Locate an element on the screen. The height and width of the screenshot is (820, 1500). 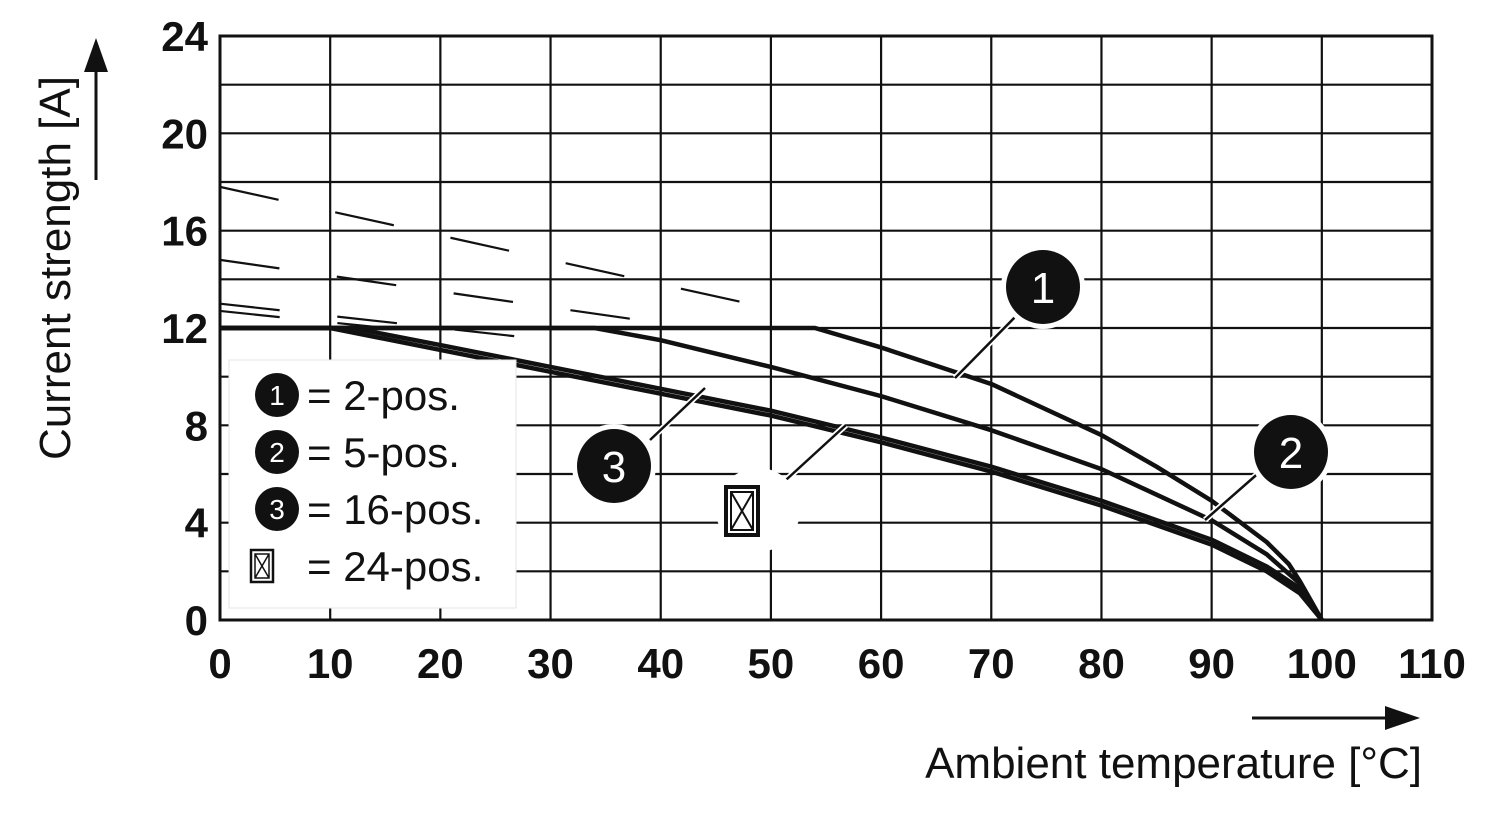
callout-badge-1-label: 1 is located at coordinates (1043, 288).